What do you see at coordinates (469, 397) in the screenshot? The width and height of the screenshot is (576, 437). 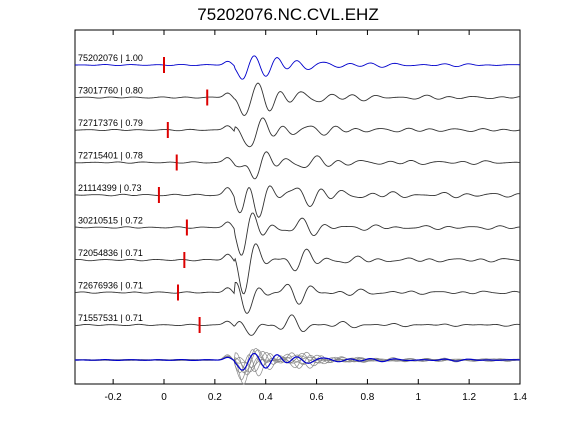 I see `x-tick-label: 1.2` at bounding box center [469, 397].